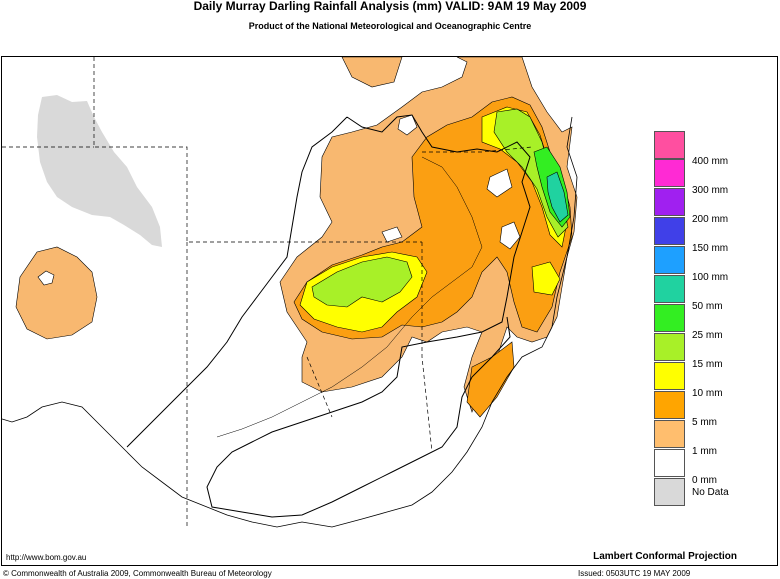 The height and width of the screenshot is (579, 780). What do you see at coordinates (46, 557) in the screenshot?
I see `source-url: http://www.bom.gov.au` at bounding box center [46, 557].